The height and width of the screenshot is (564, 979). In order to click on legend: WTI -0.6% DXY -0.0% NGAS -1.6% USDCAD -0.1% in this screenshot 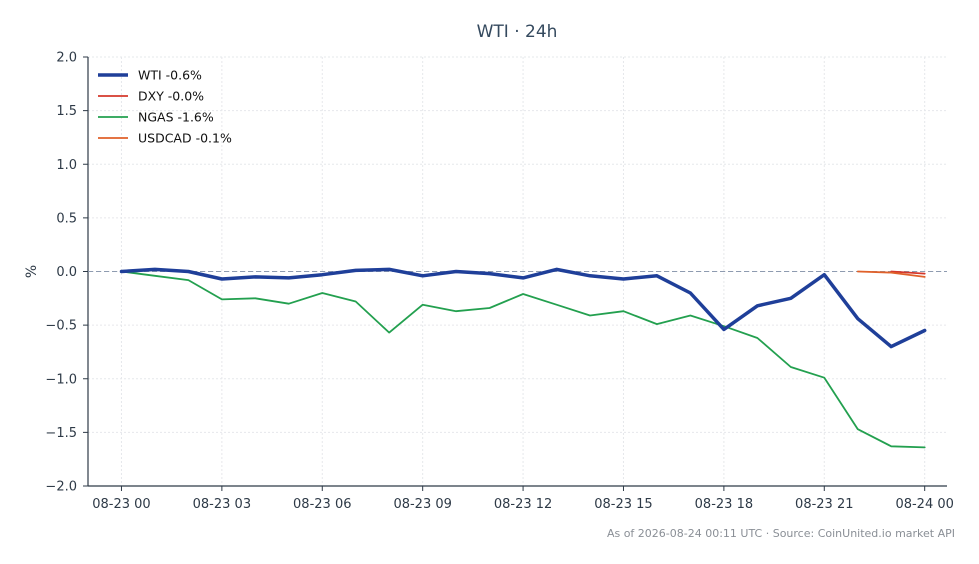, I will do `click(165, 107)`.